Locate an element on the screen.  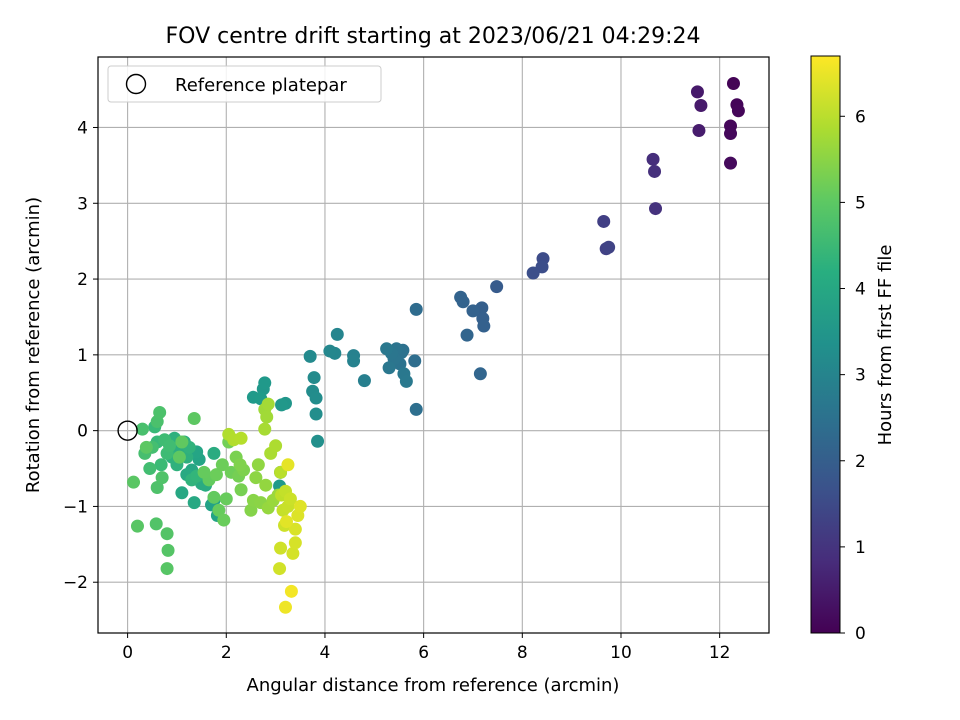
y-tick-label: 2 is located at coordinates (82, 280).